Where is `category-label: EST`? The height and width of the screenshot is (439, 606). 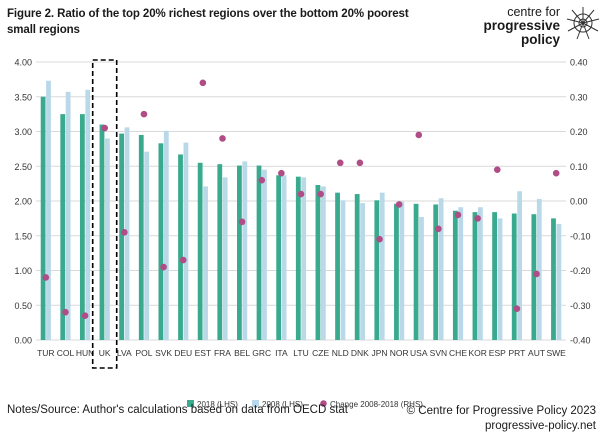 category-label: EST is located at coordinates (203, 353).